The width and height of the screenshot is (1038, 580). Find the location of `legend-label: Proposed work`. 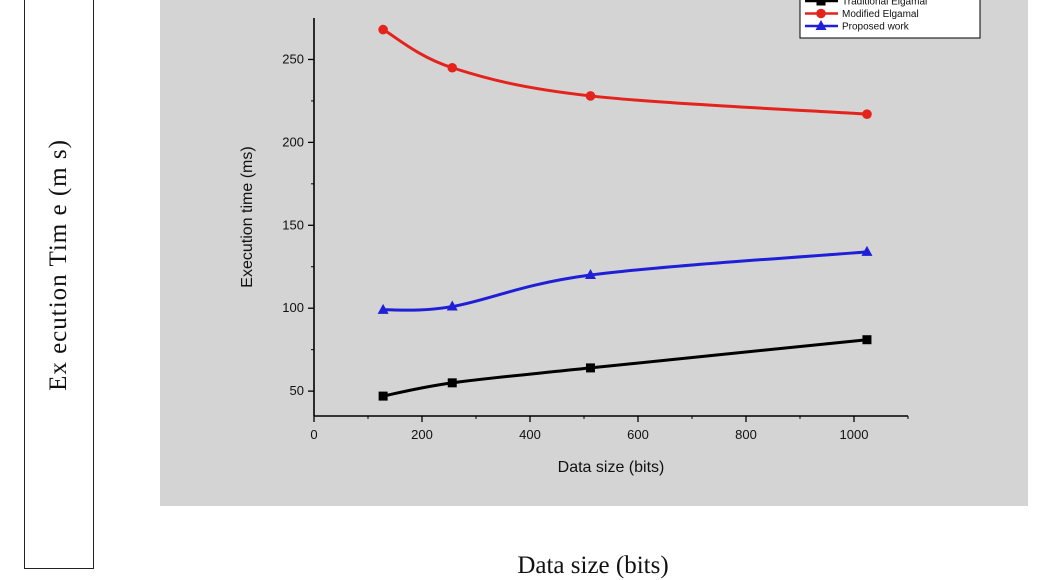

legend-label: Proposed work is located at coordinates (876, 27).